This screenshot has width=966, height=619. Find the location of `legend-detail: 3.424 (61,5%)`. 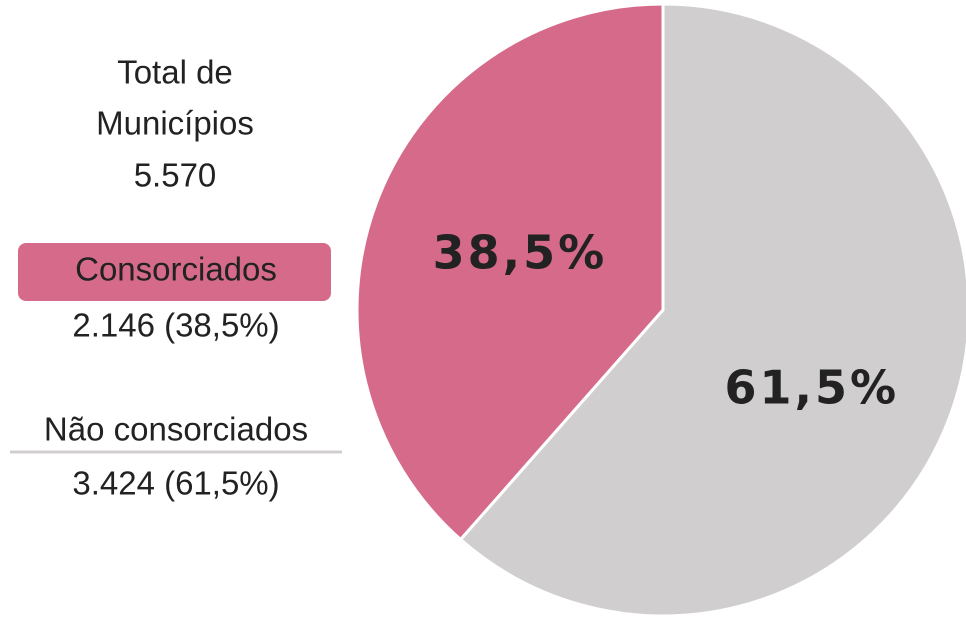

legend-detail: 3.424 (61,5%) is located at coordinates (175, 483).